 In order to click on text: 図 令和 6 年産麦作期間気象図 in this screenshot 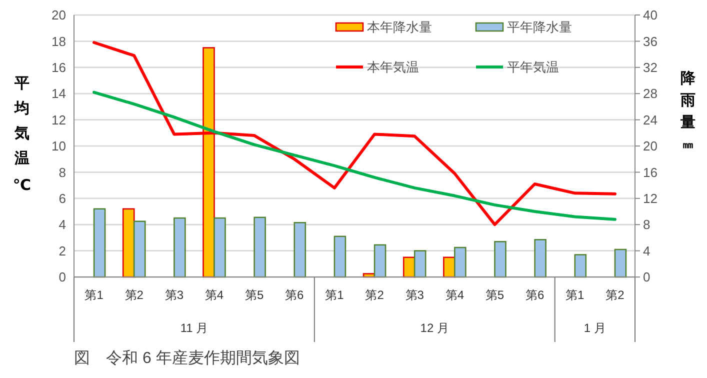, I will do `click(187, 358)`.